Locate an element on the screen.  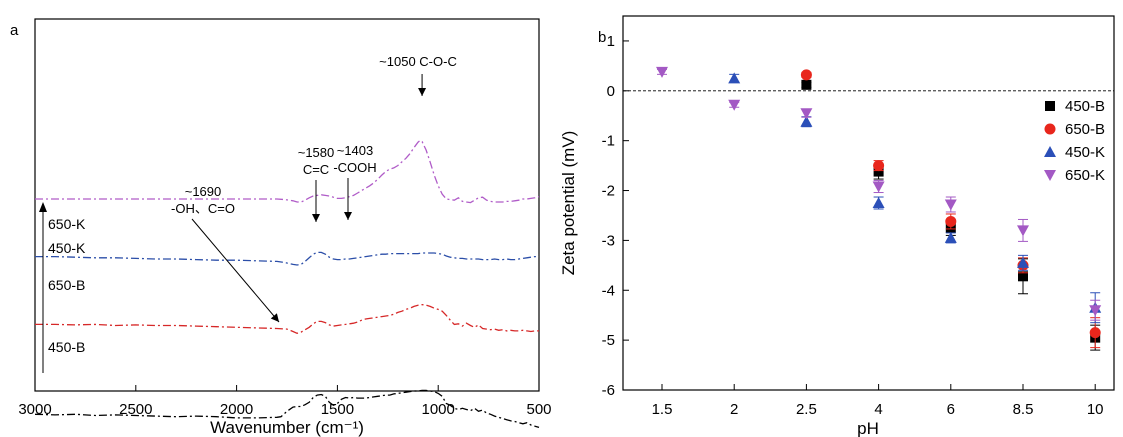
panel-b-y-tick-label: -2 is located at coordinates (608, 191).